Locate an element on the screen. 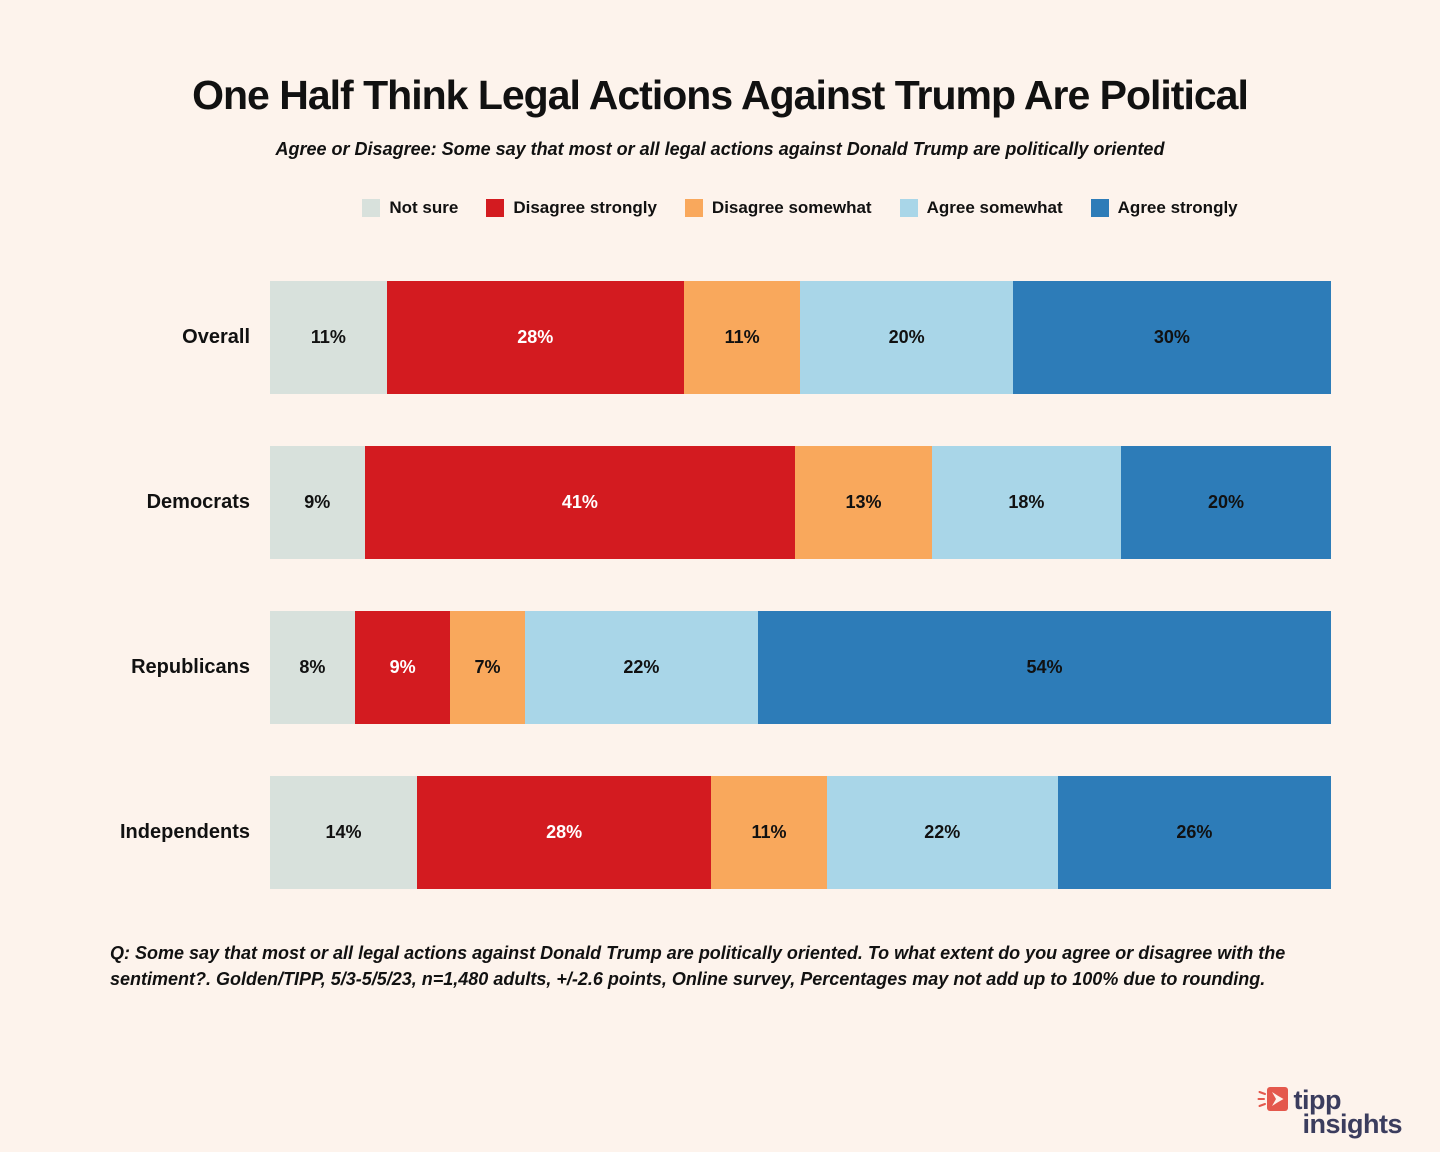  stacked-bar: 8% 9% 7% 22% 54% is located at coordinates (800, 667).